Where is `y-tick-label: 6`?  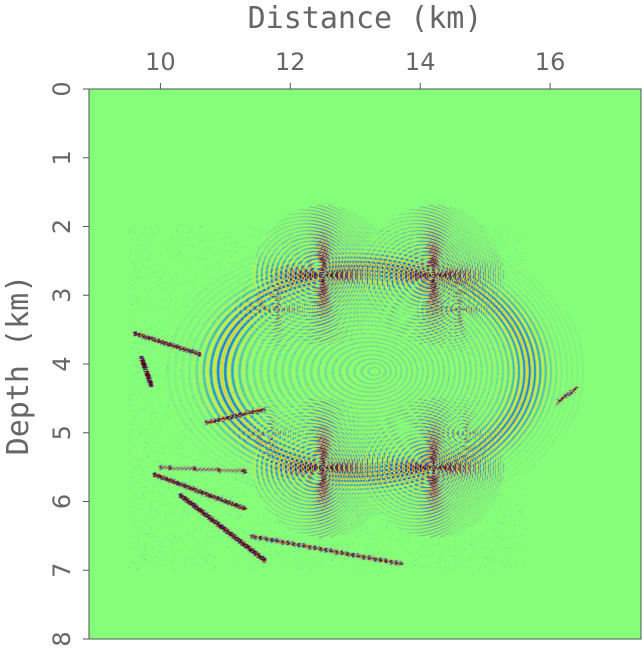 y-tick-label: 6 is located at coordinates (62, 501).